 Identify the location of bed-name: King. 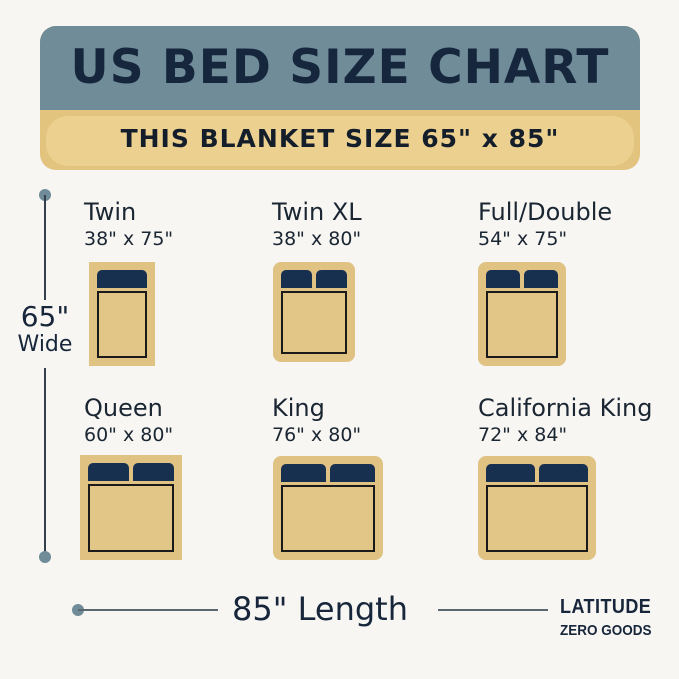
(298, 408).